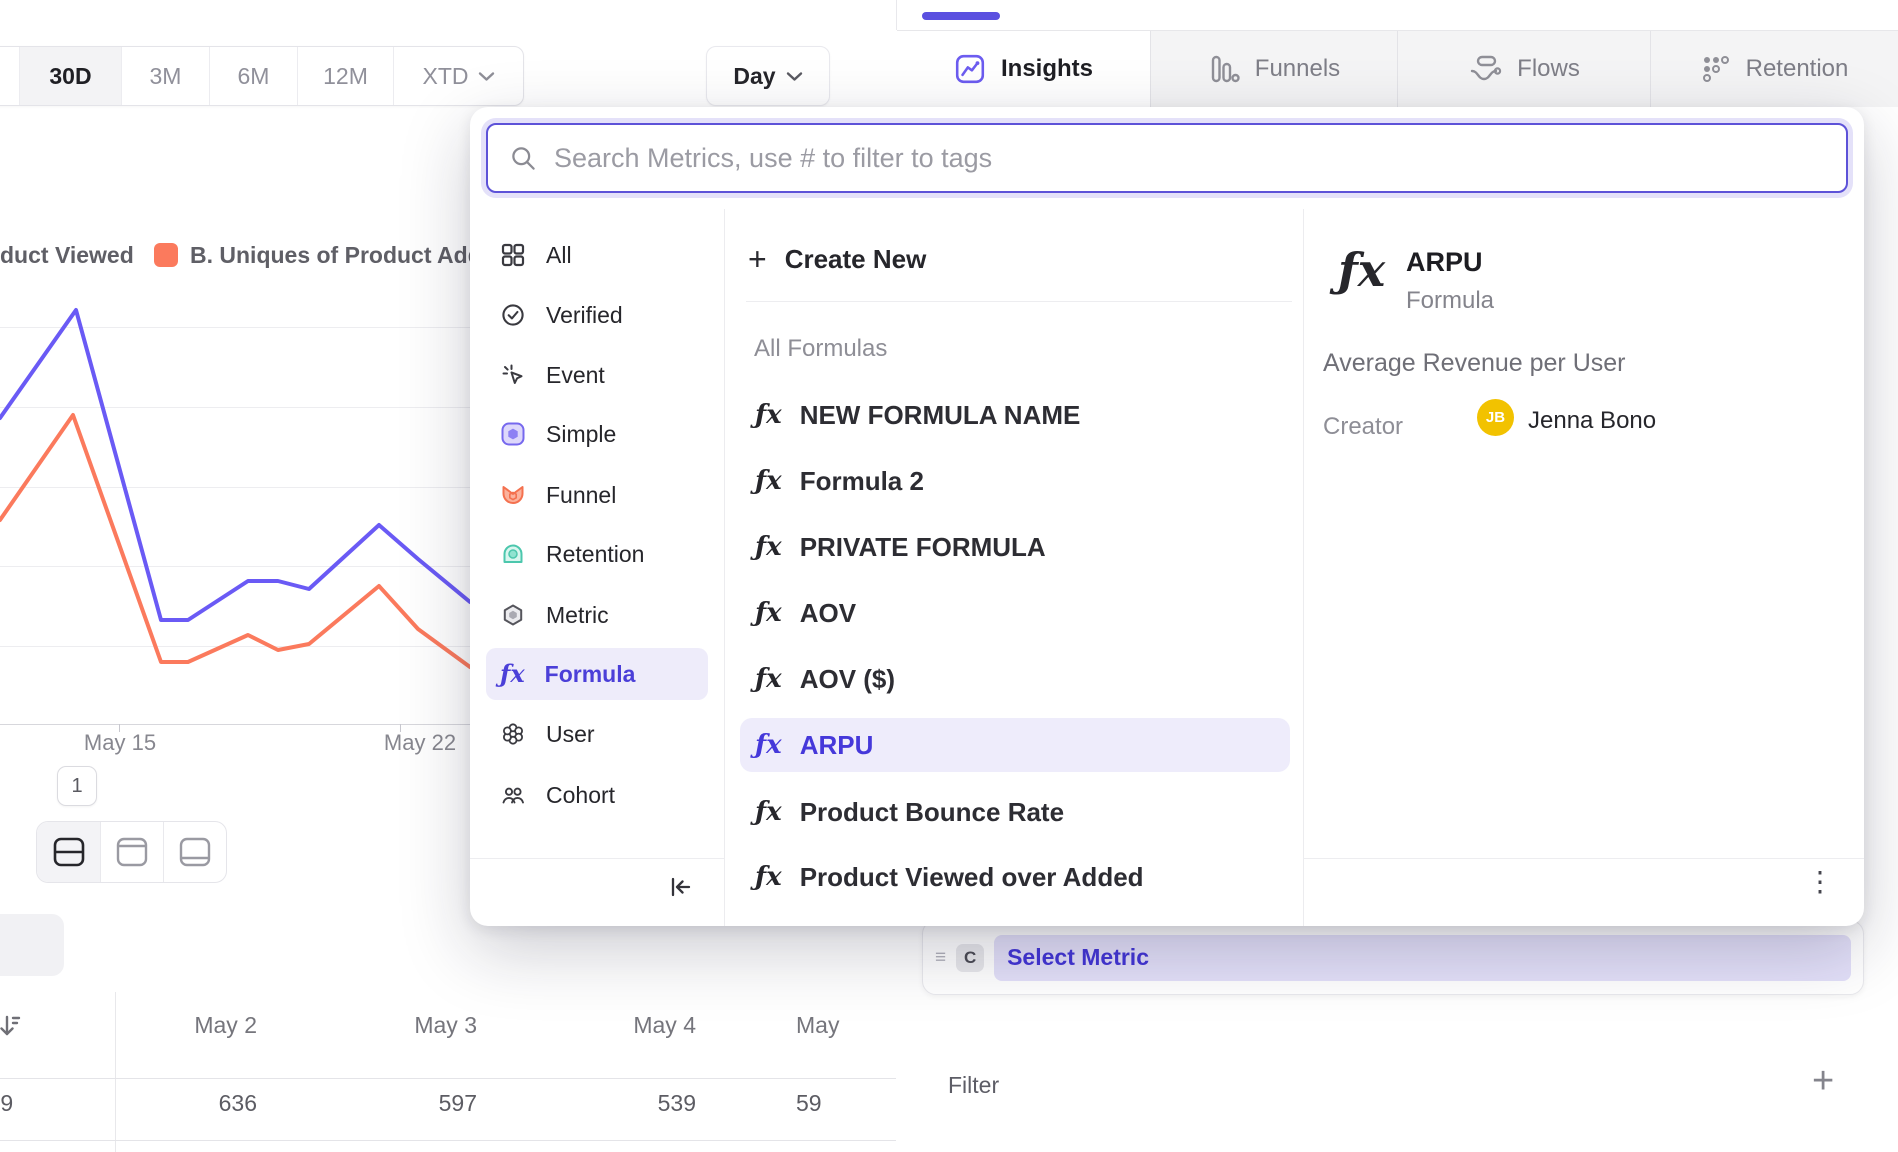 Image resolution: width=1898 pixels, height=1152 pixels. Describe the element at coordinates (1422, 957) in the screenshot. I see `select-metric-button: Select Metric` at that location.